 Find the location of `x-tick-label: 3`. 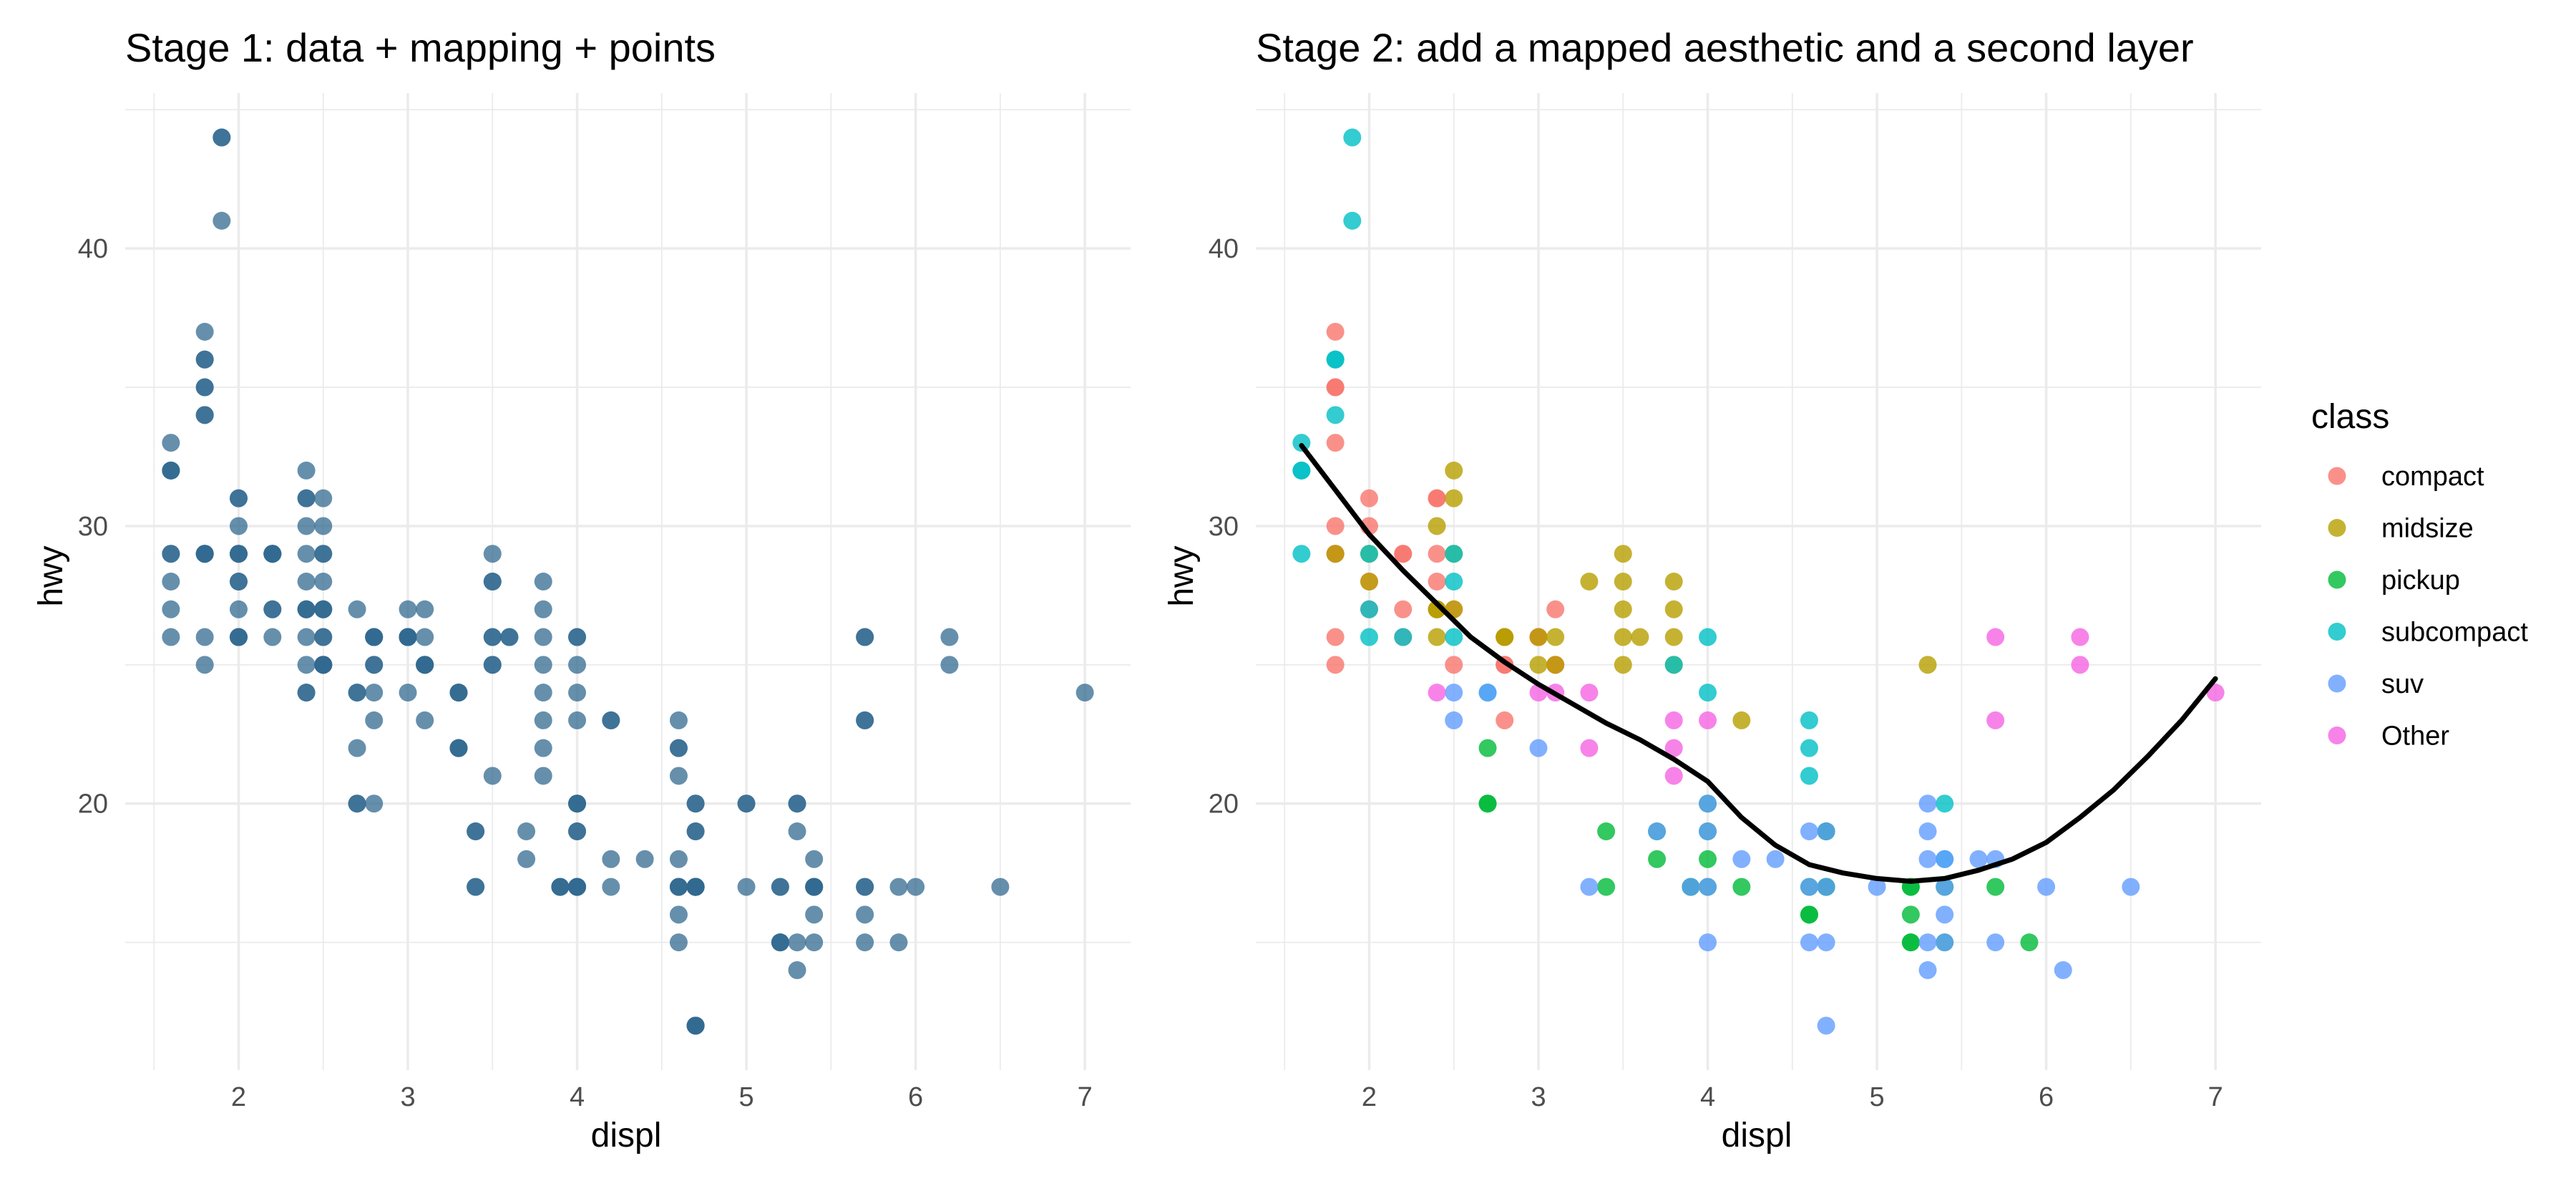

x-tick-label: 3 is located at coordinates (407, 1097).